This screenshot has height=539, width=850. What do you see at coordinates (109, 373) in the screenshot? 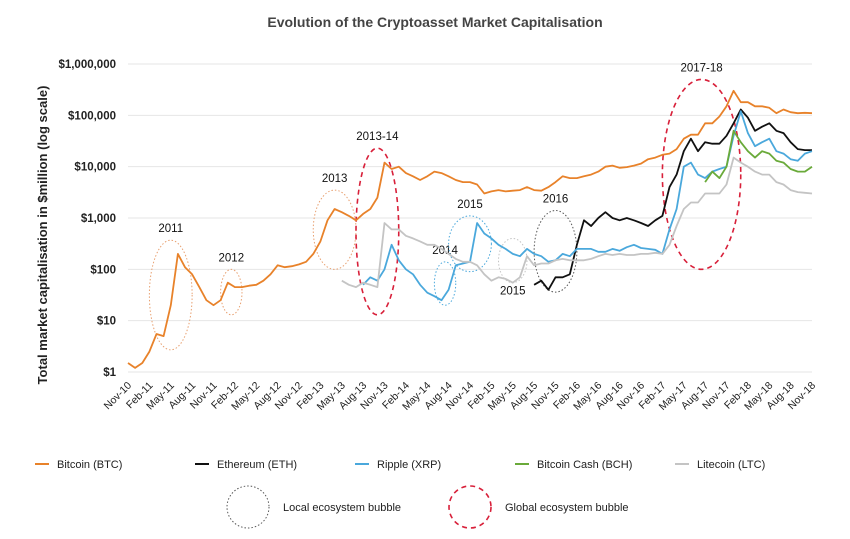
I see `y-tick-label: $1` at bounding box center [109, 373].